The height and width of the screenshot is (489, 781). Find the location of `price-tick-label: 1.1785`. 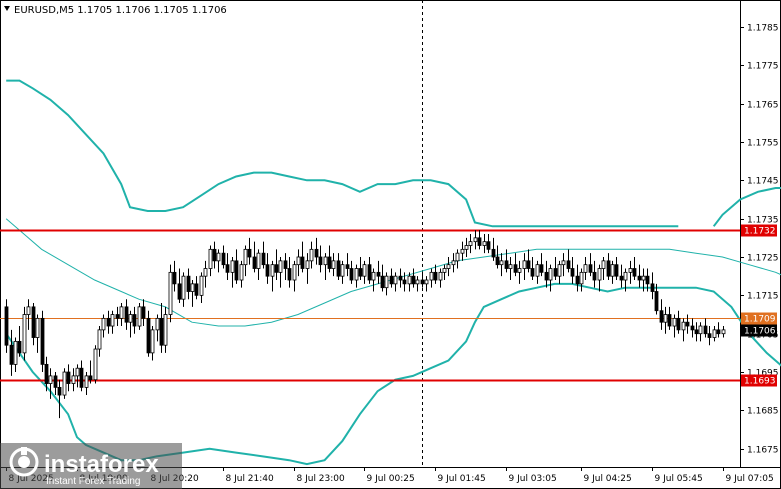

price-tick-label: 1.1785 is located at coordinates (763, 29).